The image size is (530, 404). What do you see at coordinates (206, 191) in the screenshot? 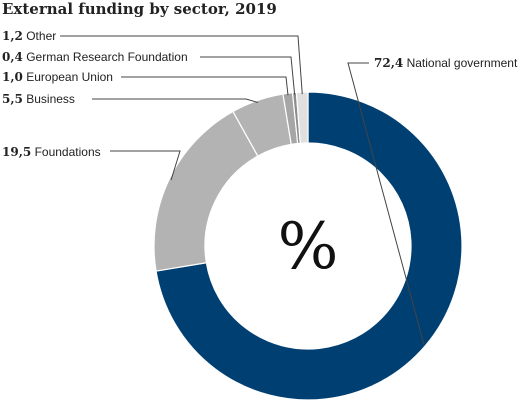
I see `slice-foundations` at bounding box center [206, 191].